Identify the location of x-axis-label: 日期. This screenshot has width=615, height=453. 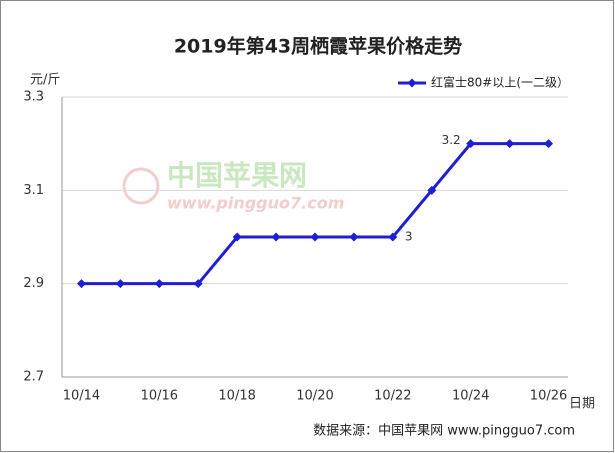
(582, 404).